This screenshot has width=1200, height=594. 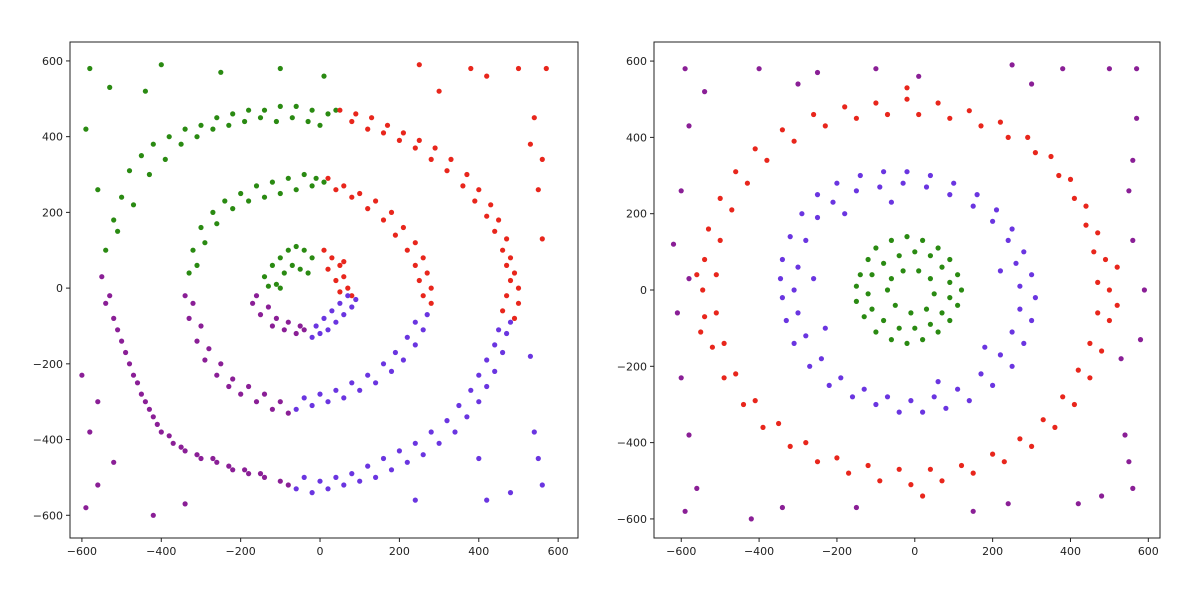 I want to click on y-tick-label: 600, so click(x=52, y=61).